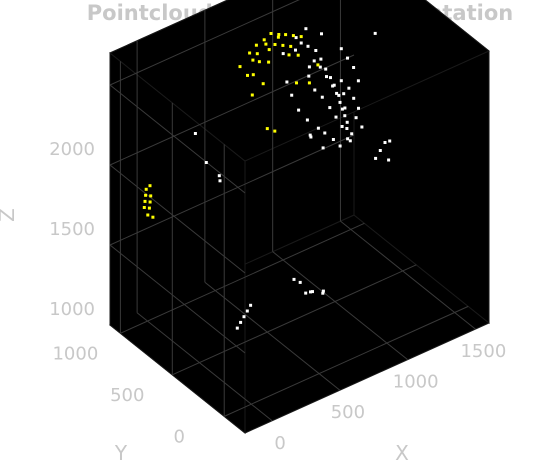  What do you see at coordinates (279, 443) in the screenshot?
I see `x-tick-label: 0` at bounding box center [279, 443].